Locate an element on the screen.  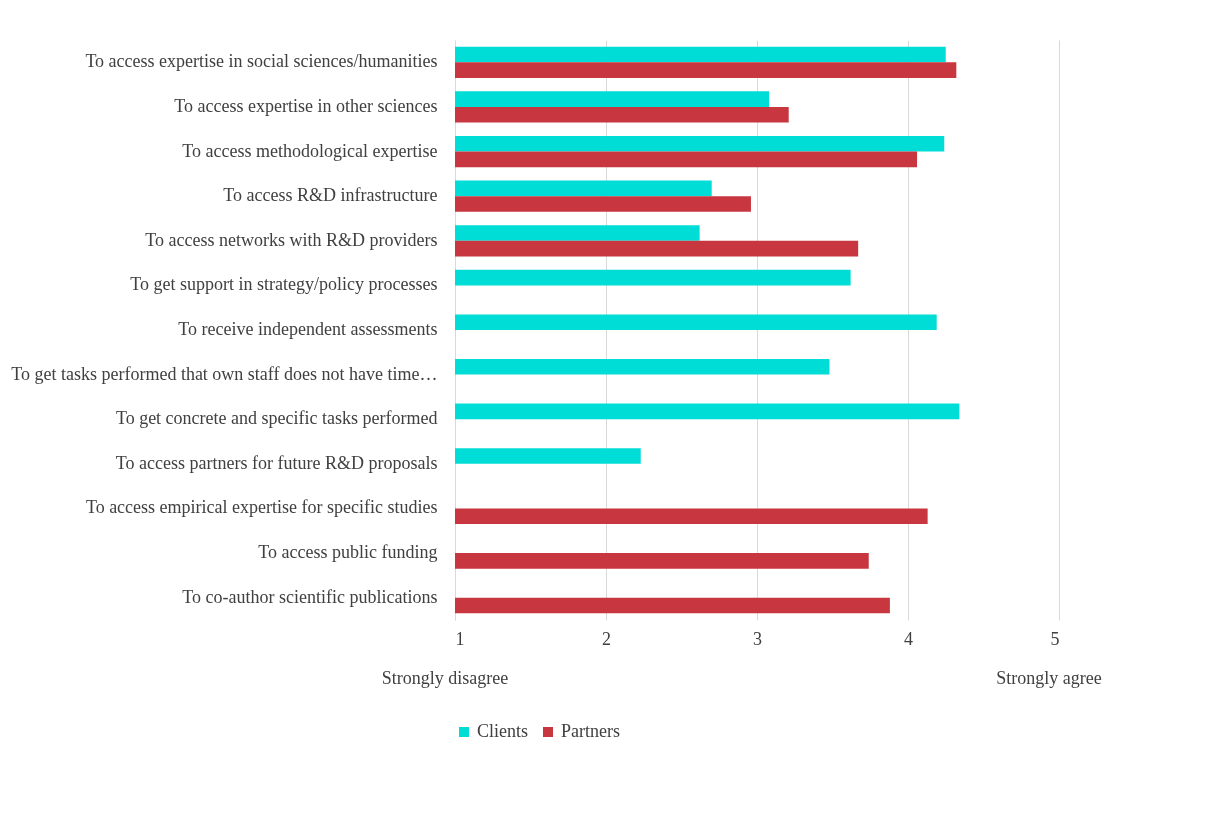
x-tick-label: 5 is located at coordinates (1055, 638).